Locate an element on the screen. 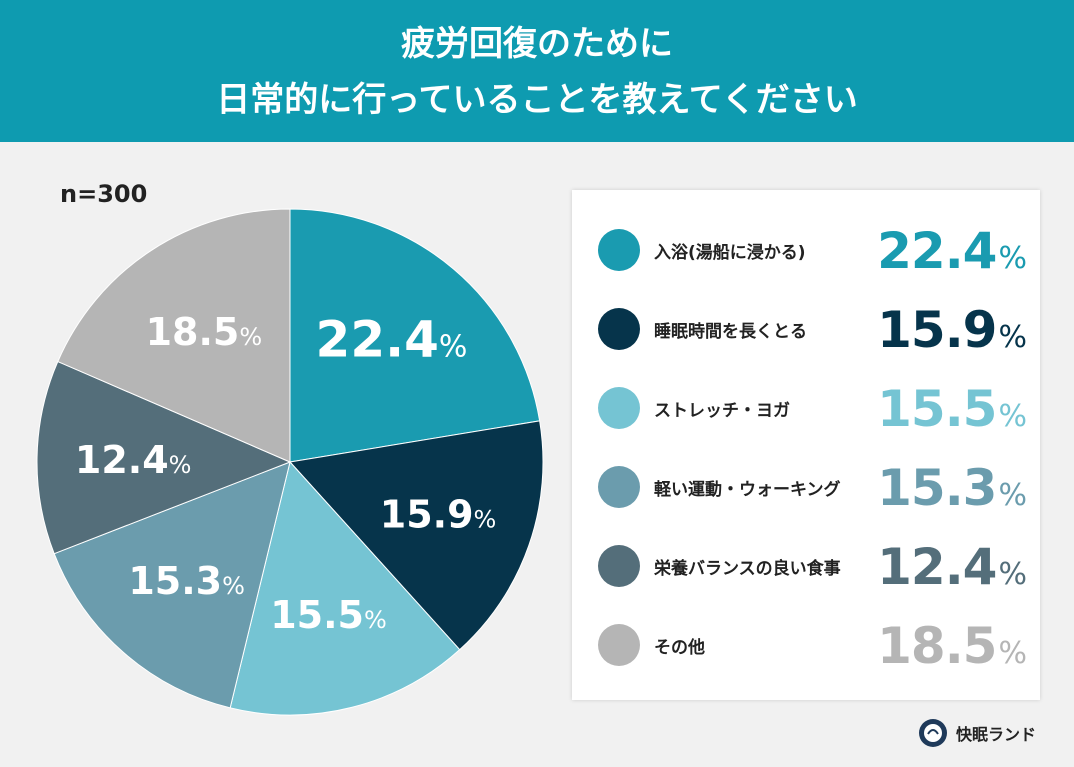 The width and height of the screenshot is (1074, 767). legend-label: 睡眠時間を長くとる is located at coordinates (730, 332).